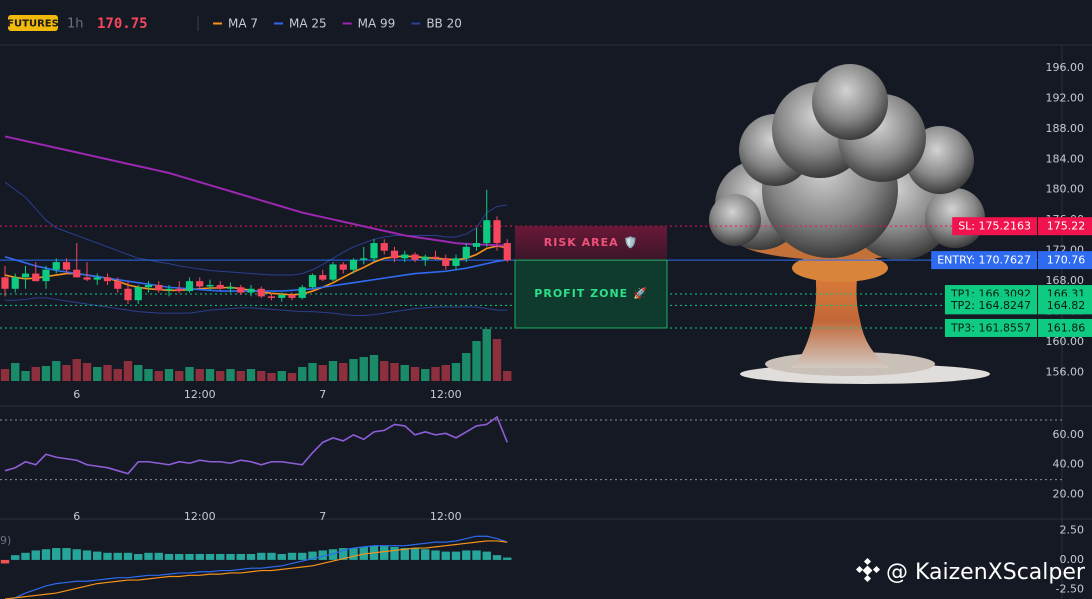 The height and width of the screenshot is (599, 1092). I want to click on level-label: SL: 175.2163, so click(994, 226).